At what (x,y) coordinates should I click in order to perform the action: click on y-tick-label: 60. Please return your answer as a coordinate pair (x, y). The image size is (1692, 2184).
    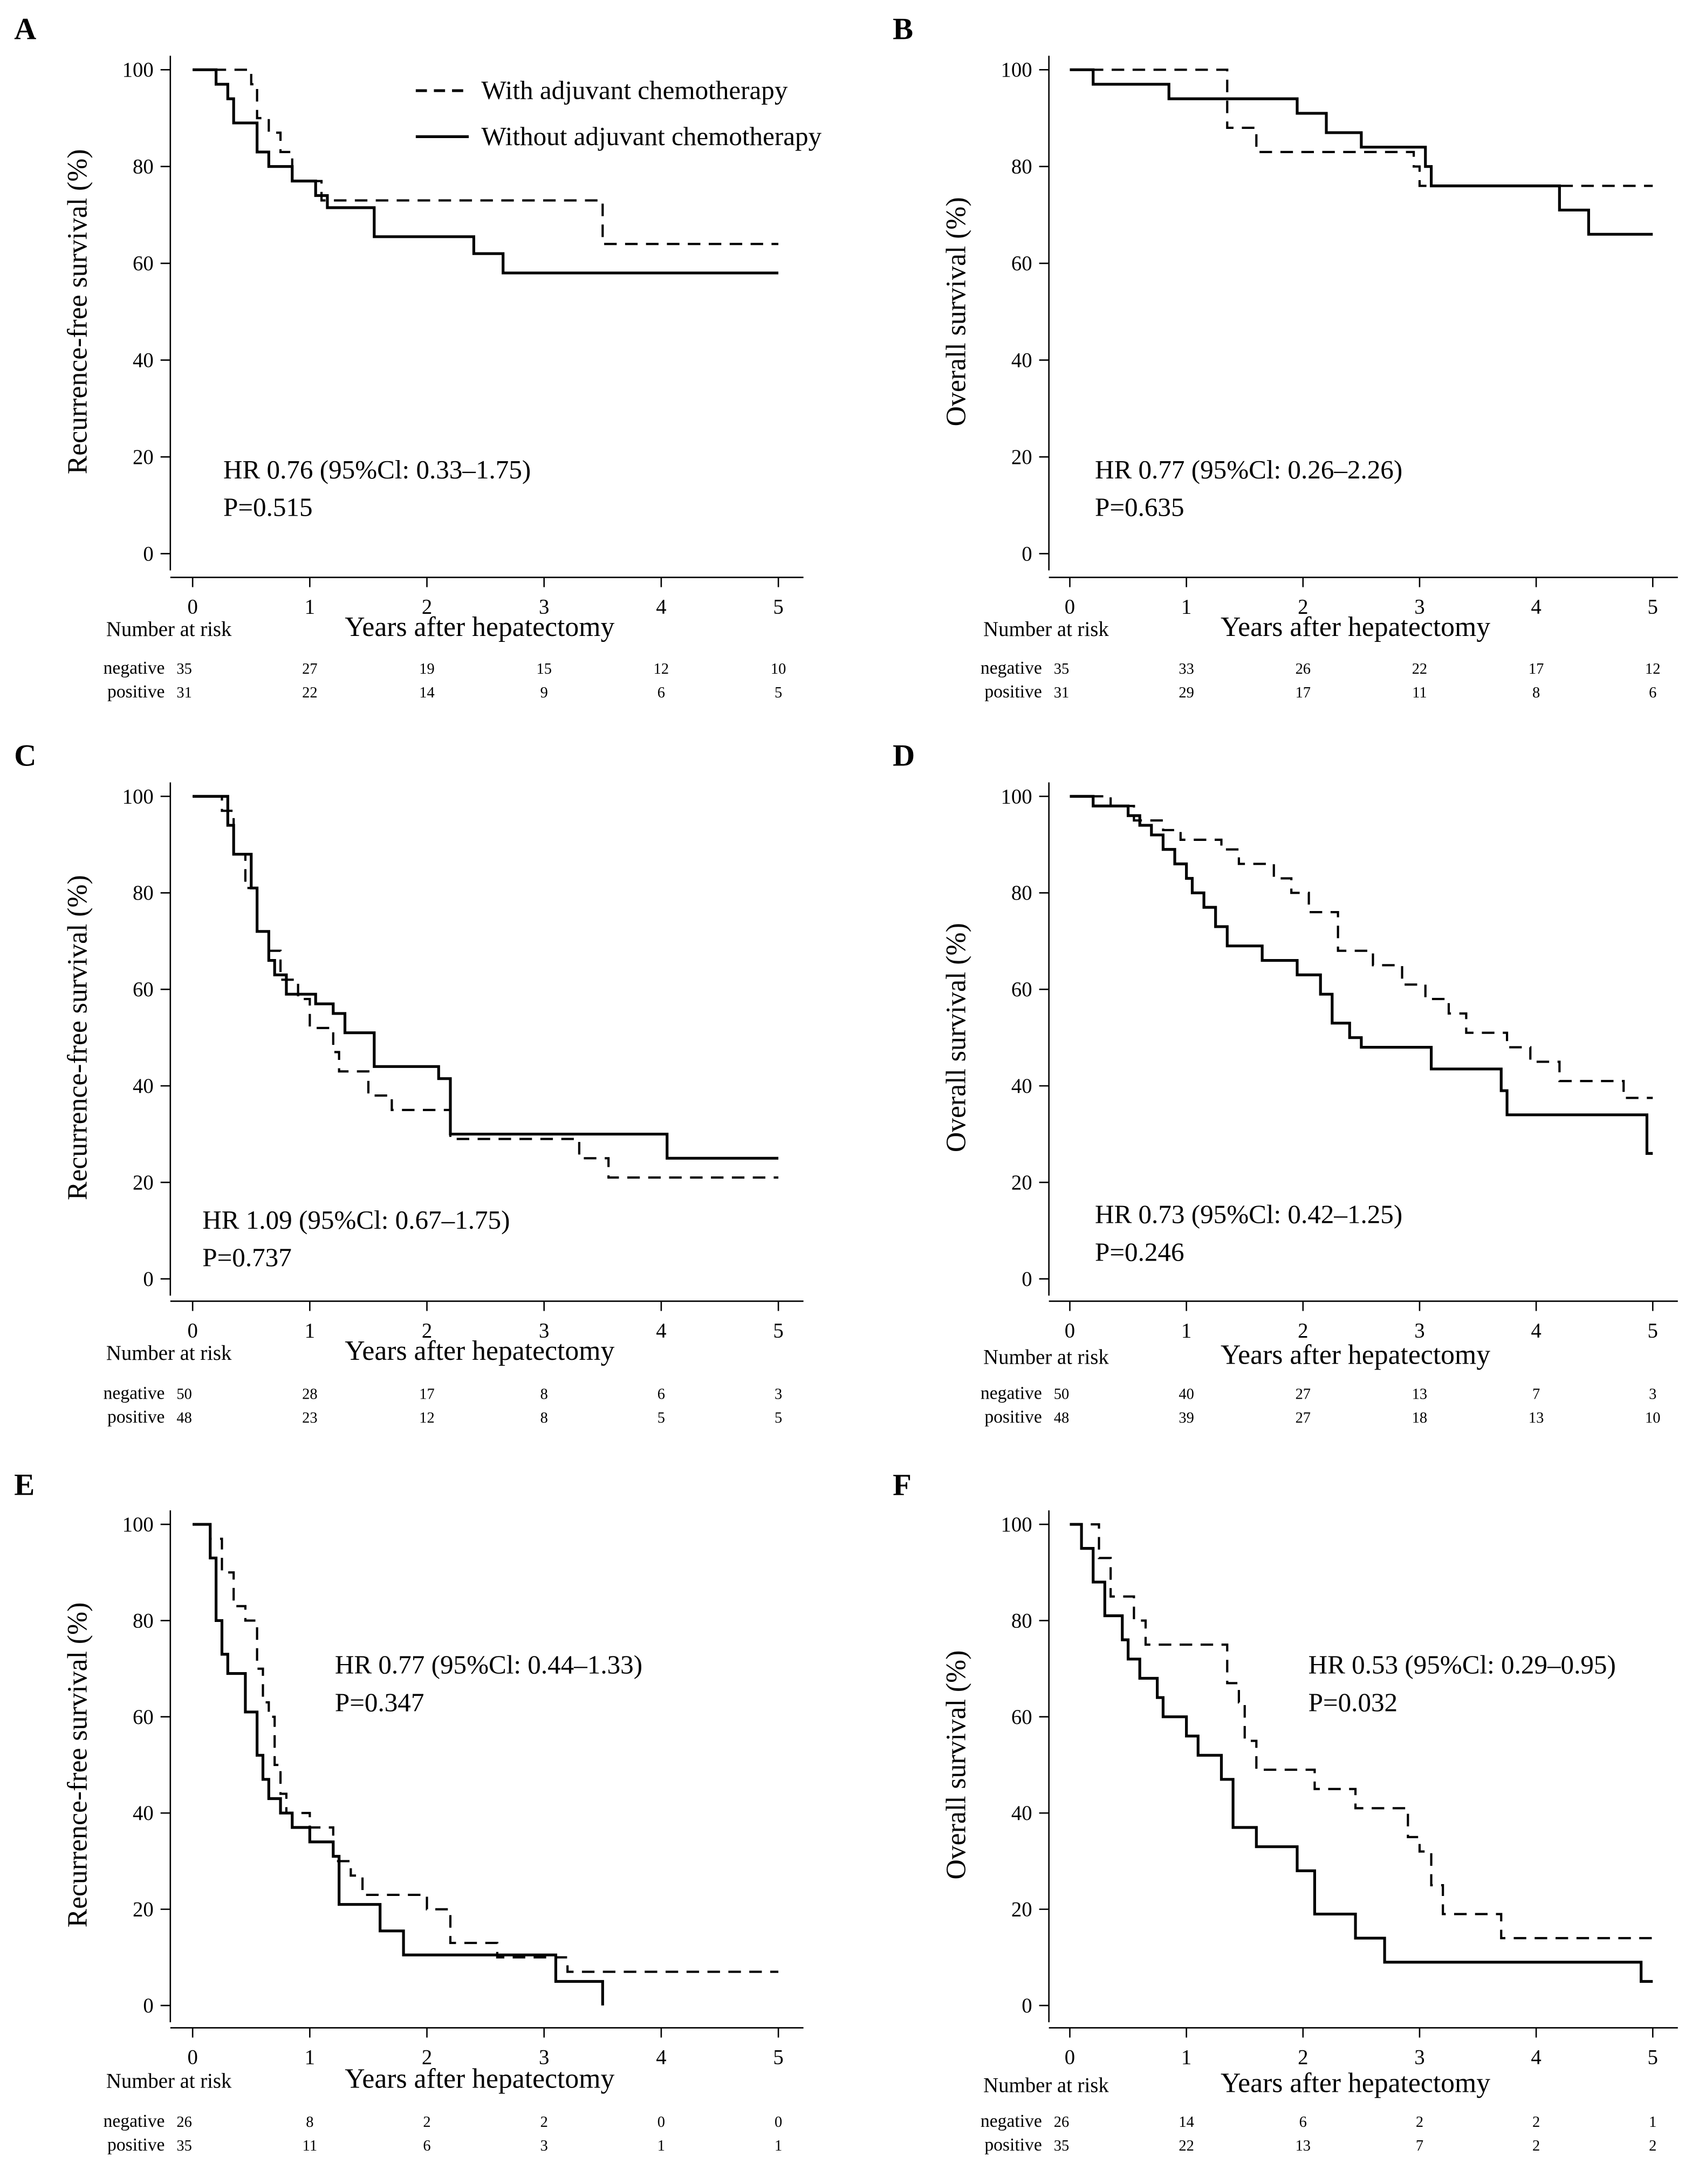
    Looking at the image, I should click on (143, 1718).